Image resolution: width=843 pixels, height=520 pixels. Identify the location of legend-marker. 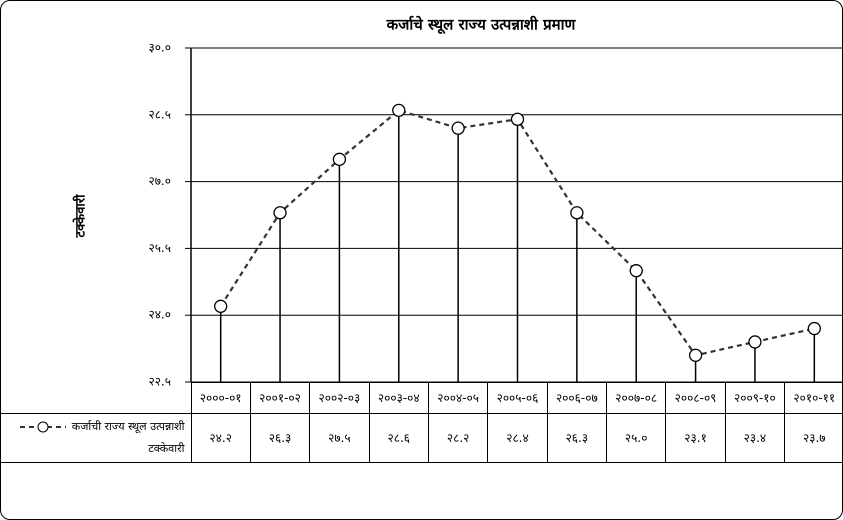
(43, 427).